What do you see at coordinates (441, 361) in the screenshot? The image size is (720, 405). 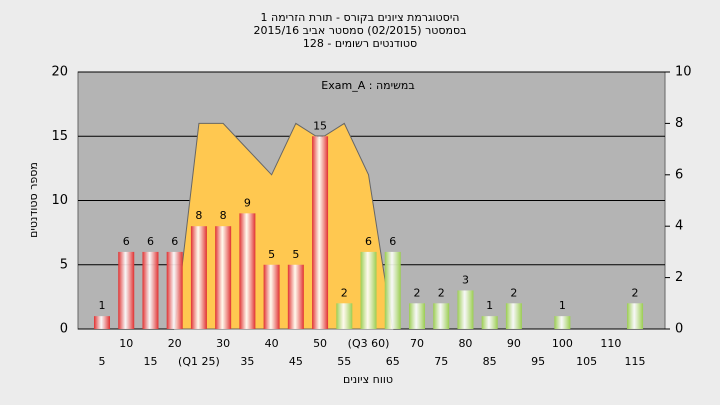 I see `x-tick-label: 75` at bounding box center [441, 361].